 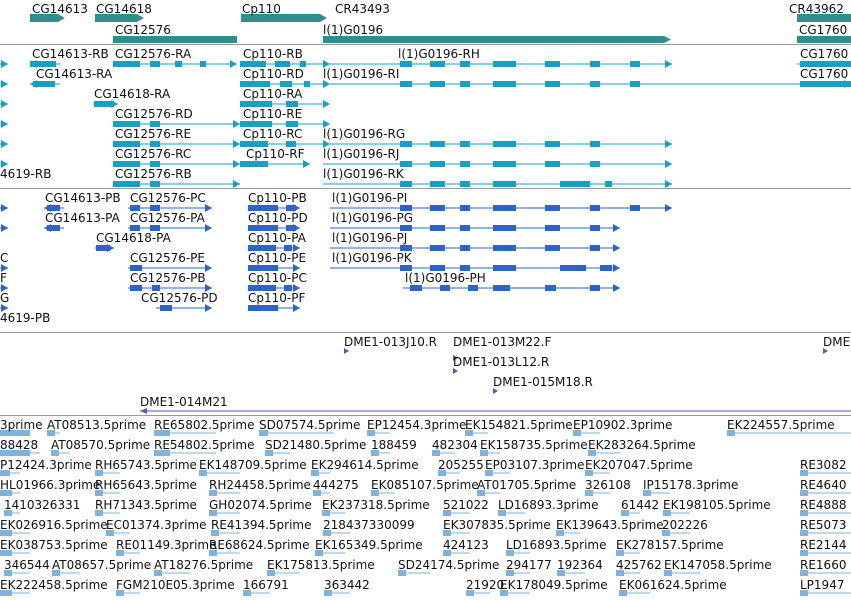 What do you see at coordinates (60, 9) in the screenshot?
I see `gene-label: CG14613` at bounding box center [60, 9].